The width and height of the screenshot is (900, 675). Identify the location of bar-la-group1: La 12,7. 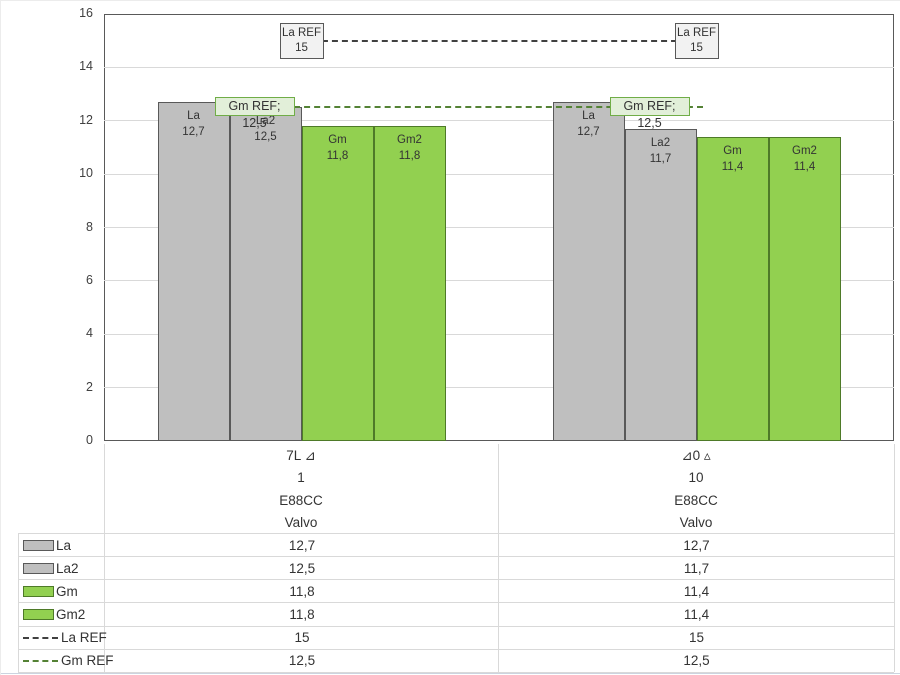
(193, 271).